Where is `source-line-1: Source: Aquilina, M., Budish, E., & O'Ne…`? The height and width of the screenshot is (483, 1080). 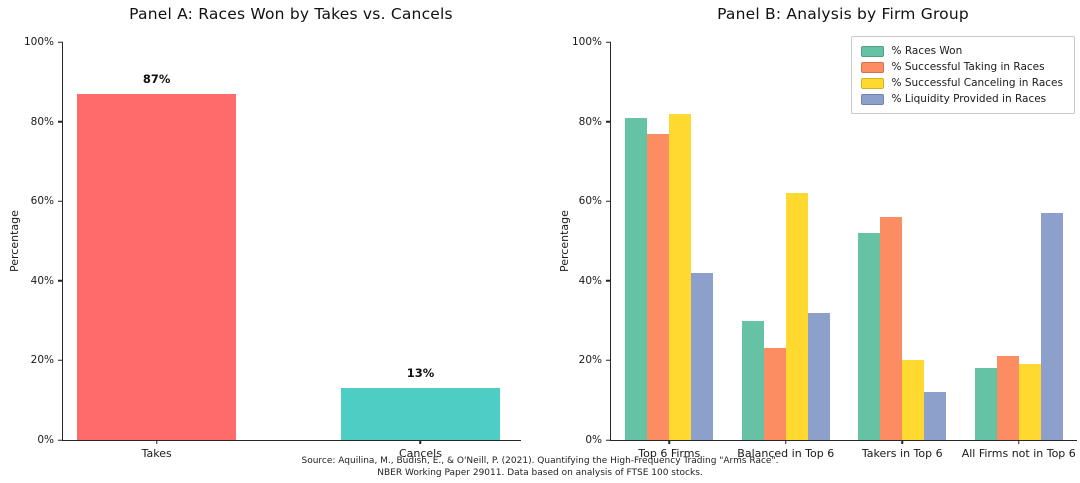 source-line-1: Source: Aquilina, M., Budish, E., & O'Ne… is located at coordinates (540, 461).